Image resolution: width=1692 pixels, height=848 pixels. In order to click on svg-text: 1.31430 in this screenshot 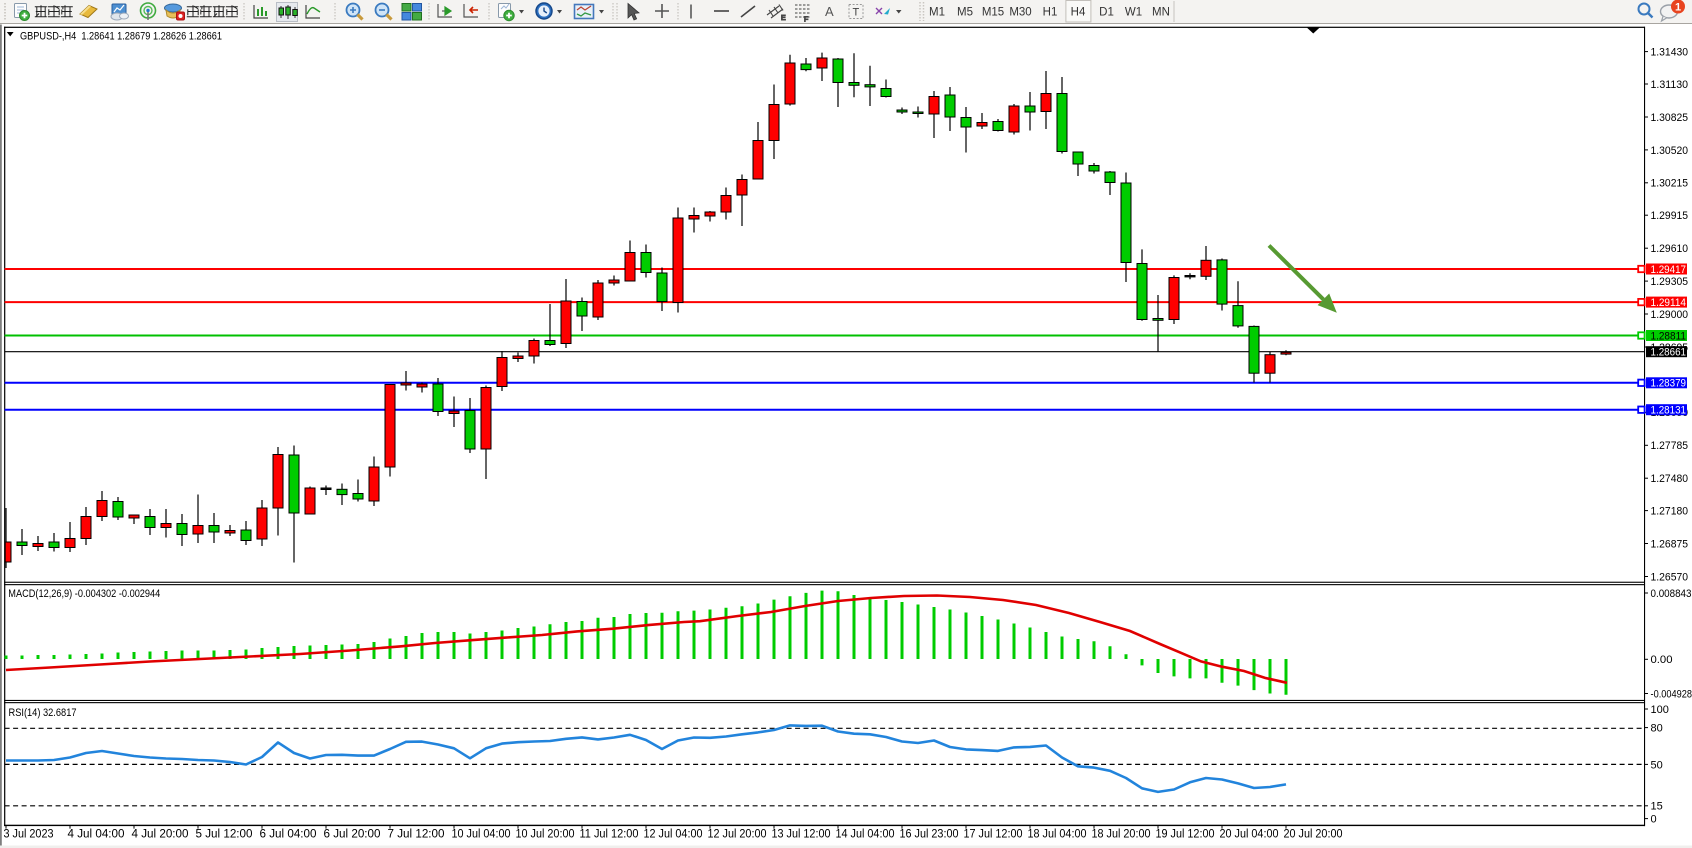, I will do `click(1670, 53)`.